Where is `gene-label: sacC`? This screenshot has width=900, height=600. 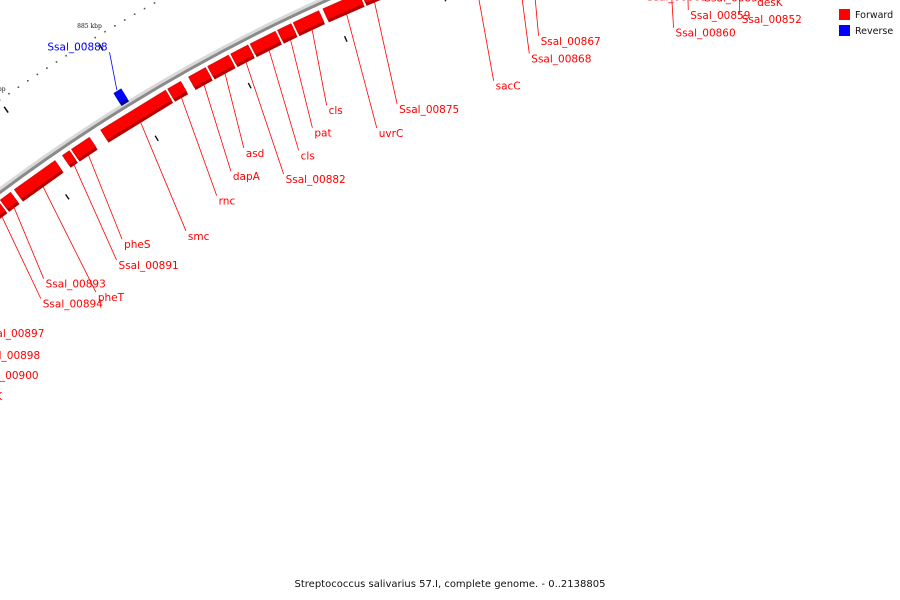
gene-label: sacC is located at coordinates (508, 87).